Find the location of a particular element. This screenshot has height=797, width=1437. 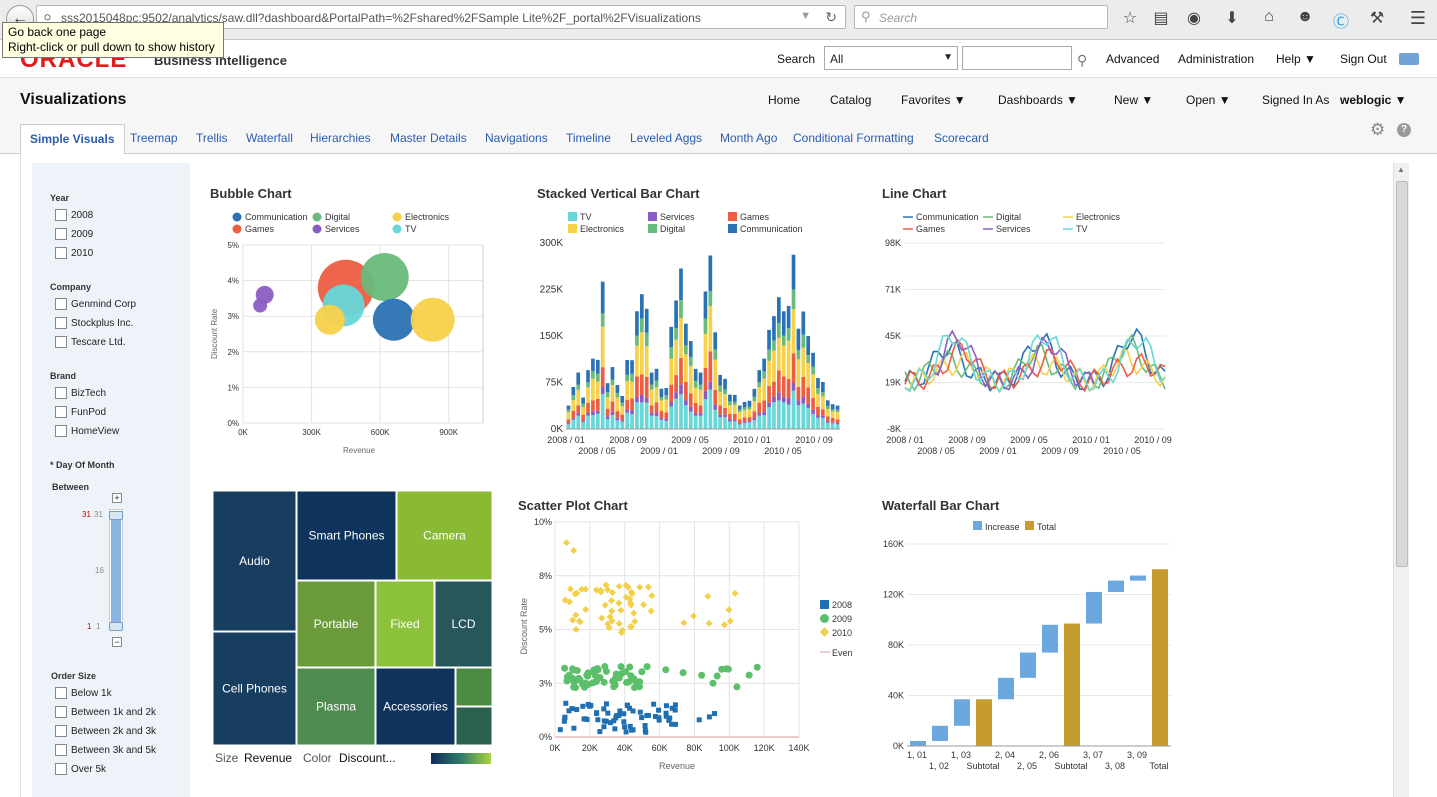

waterfall-bar is located at coordinates (1160, 657).